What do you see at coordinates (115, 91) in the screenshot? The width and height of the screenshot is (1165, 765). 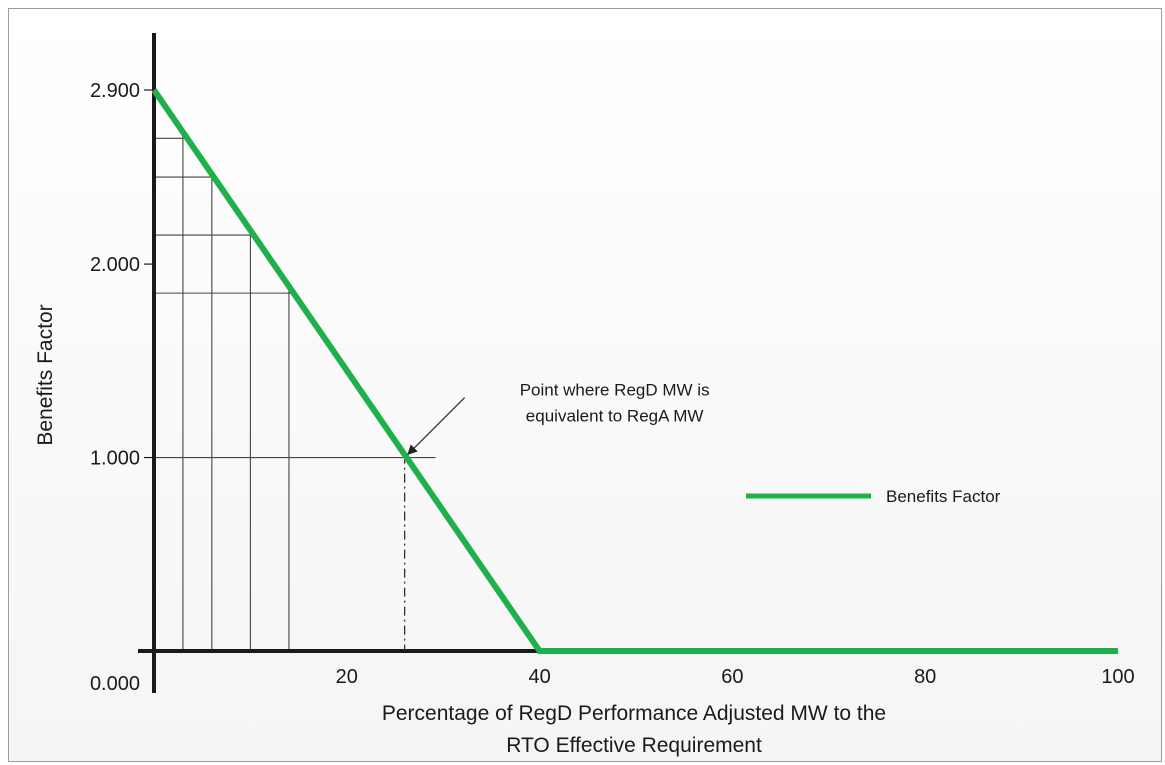 I see `y-tick-label-3: 2.900` at bounding box center [115, 91].